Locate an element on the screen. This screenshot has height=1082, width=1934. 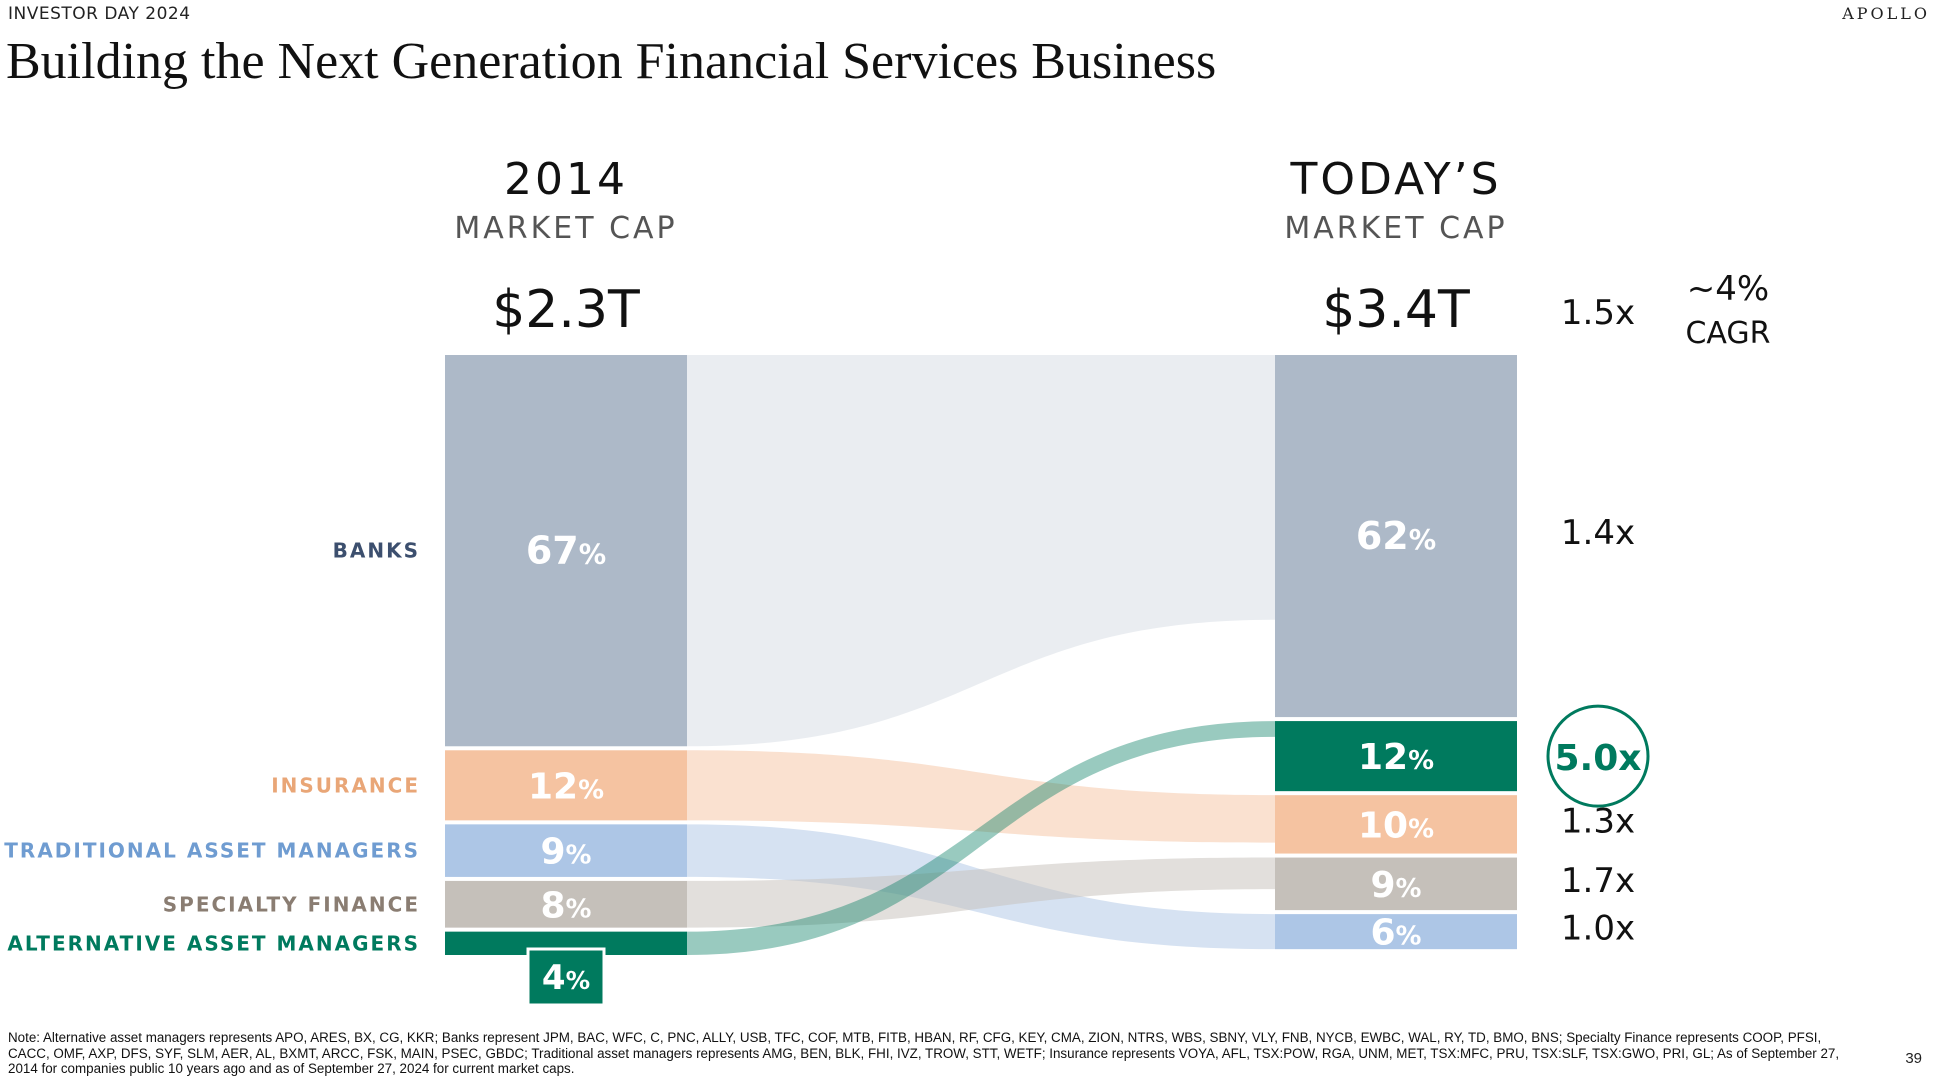
category-label: BANKS is located at coordinates (376, 551).